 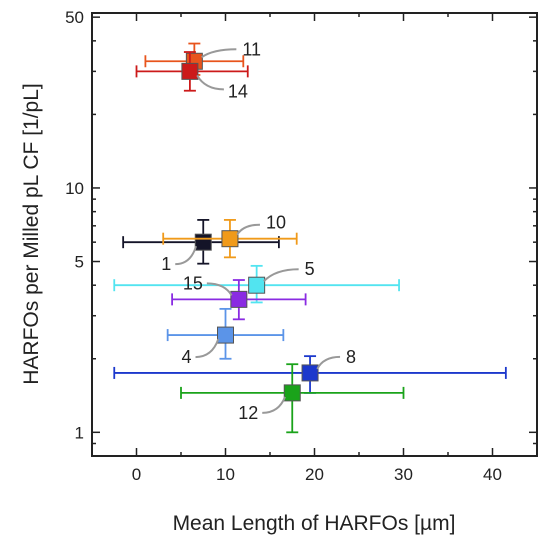 I want to click on point-label: 11, so click(x=251, y=49).